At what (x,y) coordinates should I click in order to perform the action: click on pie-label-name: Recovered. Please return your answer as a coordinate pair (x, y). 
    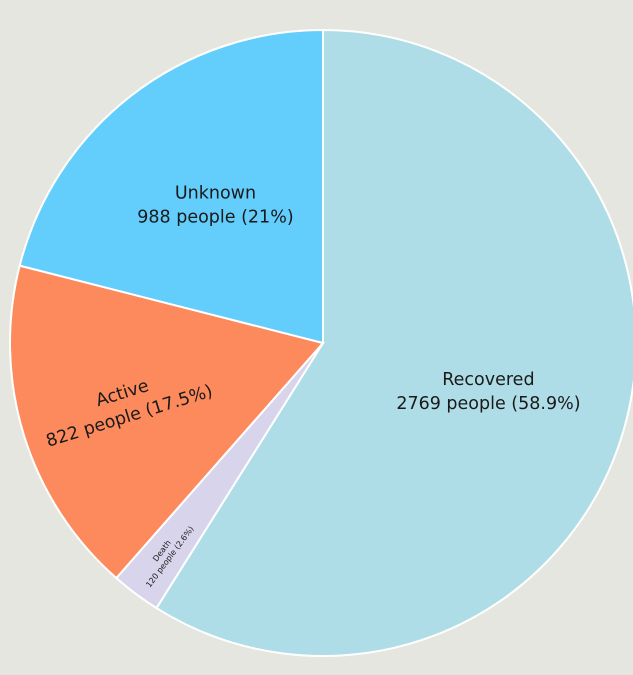
    Looking at the image, I should click on (488, 380).